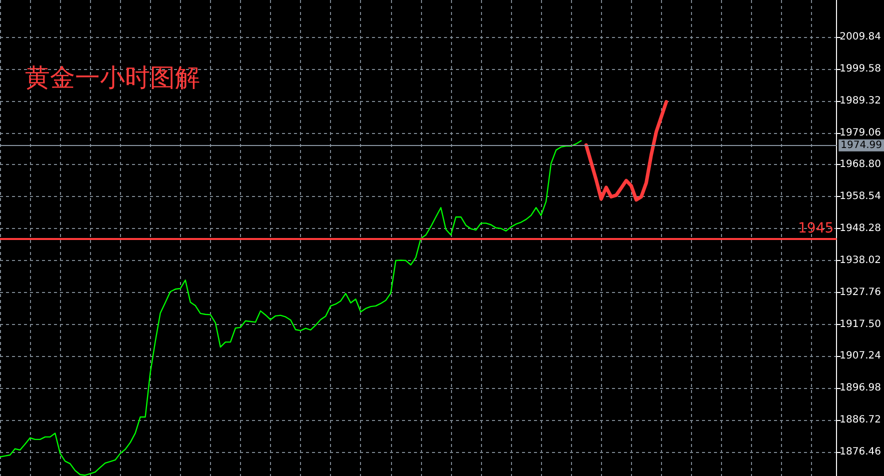  What do you see at coordinates (861, 292) in the screenshot?
I see `y-tick-label: 1927.76` at bounding box center [861, 292].